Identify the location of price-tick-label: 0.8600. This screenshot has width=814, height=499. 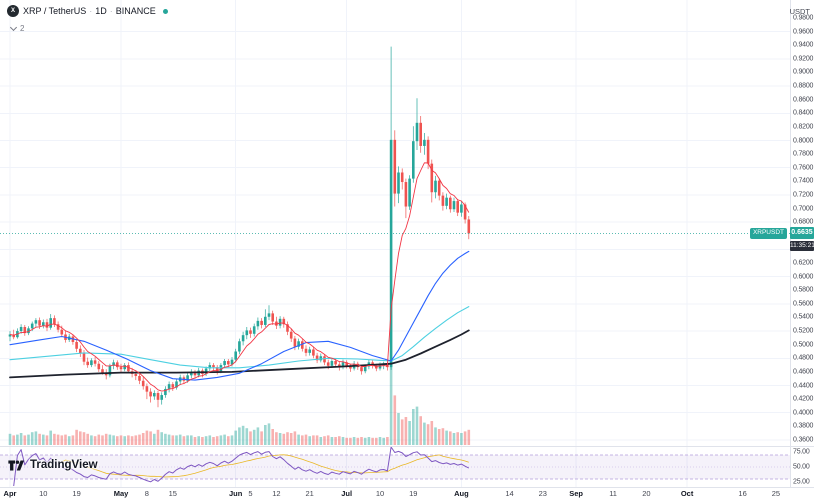
(803, 100).